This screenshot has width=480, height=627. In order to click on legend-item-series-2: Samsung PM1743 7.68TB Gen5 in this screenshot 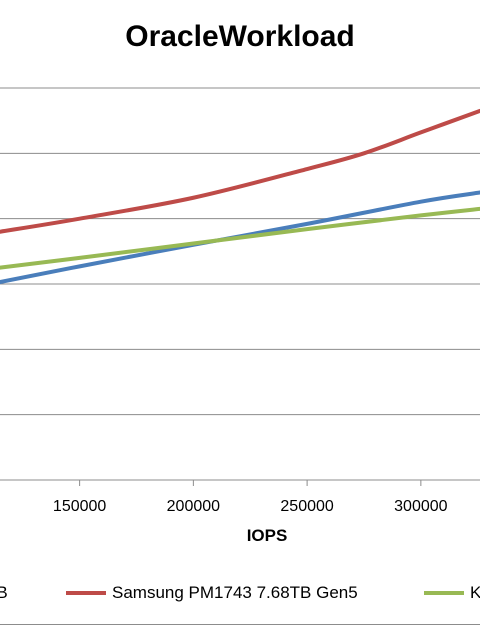, I will do `click(212, 593)`.